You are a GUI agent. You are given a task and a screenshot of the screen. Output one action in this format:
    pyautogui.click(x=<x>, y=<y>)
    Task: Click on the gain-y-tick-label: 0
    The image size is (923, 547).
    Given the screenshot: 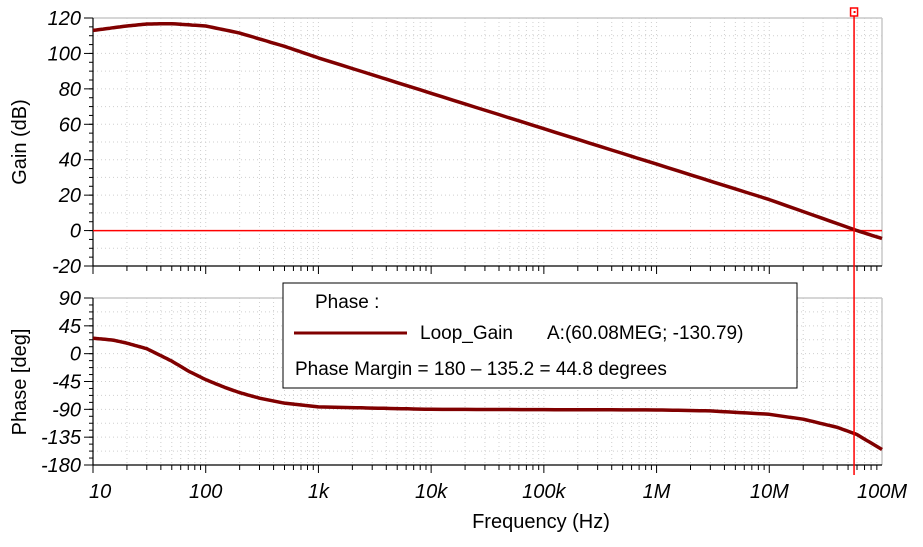 What is the action you would take?
    pyautogui.click(x=75, y=232)
    